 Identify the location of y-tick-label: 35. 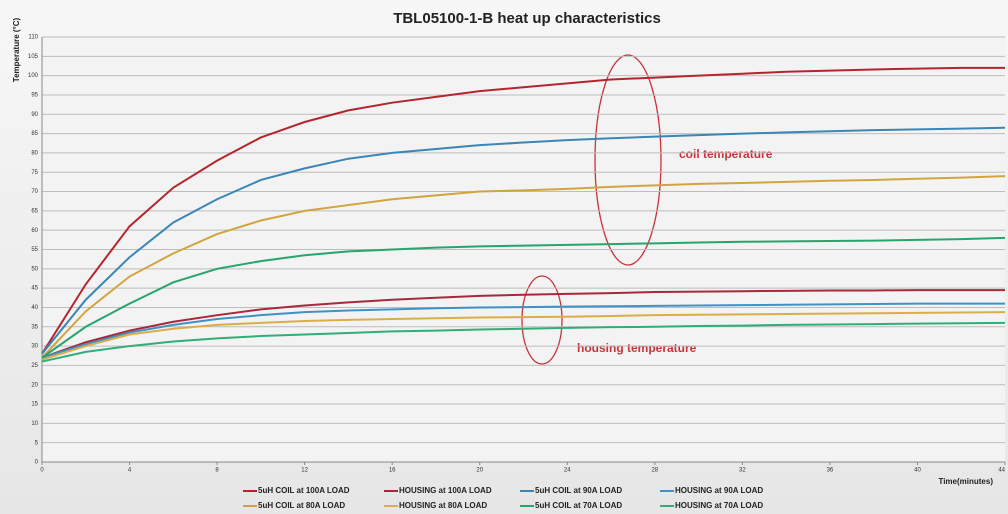
(34, 327).